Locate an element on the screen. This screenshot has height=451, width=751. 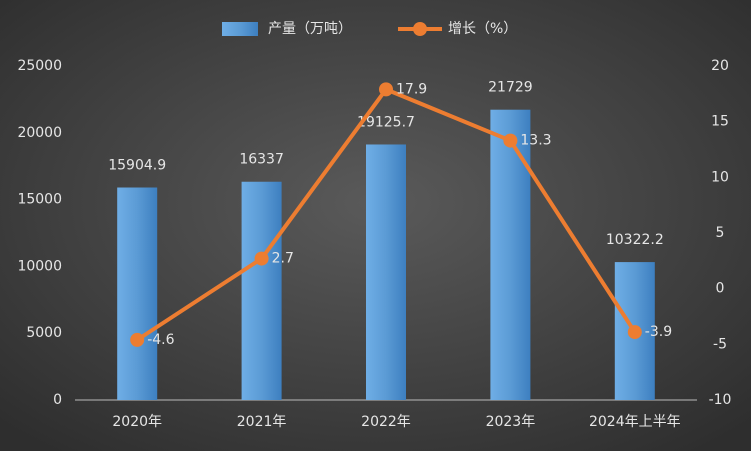
y2-tick-label: 20 is located at coordinates (720, 66).